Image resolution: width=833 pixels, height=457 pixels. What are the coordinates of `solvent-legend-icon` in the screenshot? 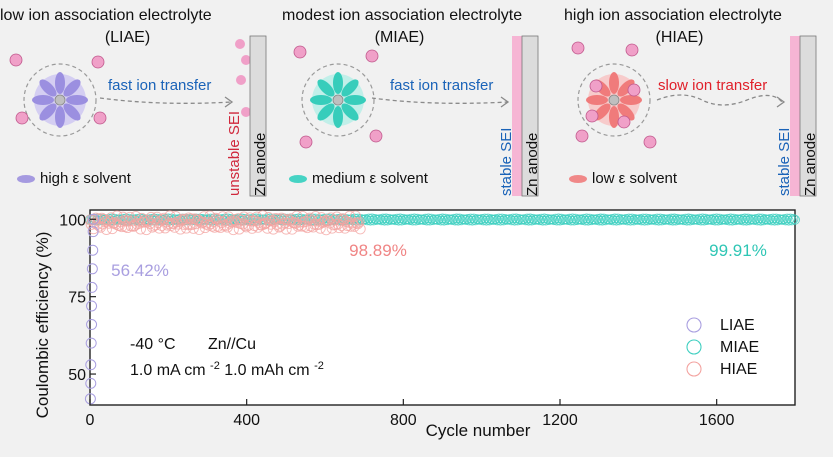 It's located at (298, 179).